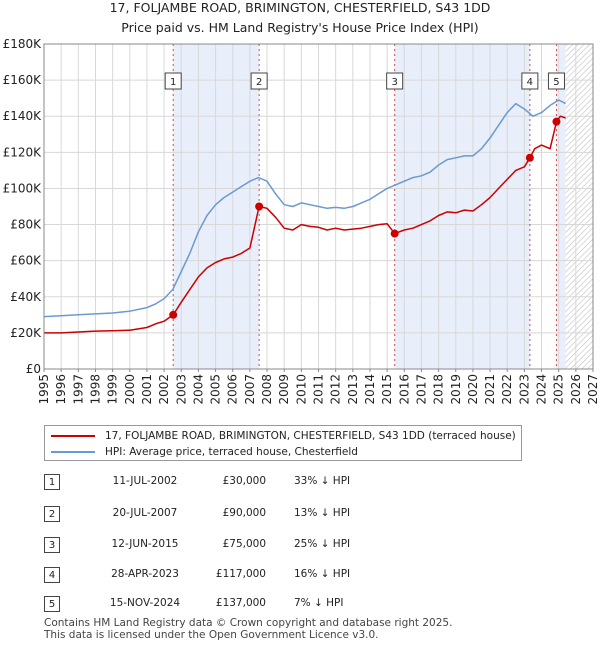 This screenshot has height=650, width=600. Describe the element at coordinates (113, 389) in the screenshot. I see `x-tick-label: 1999` at that location.